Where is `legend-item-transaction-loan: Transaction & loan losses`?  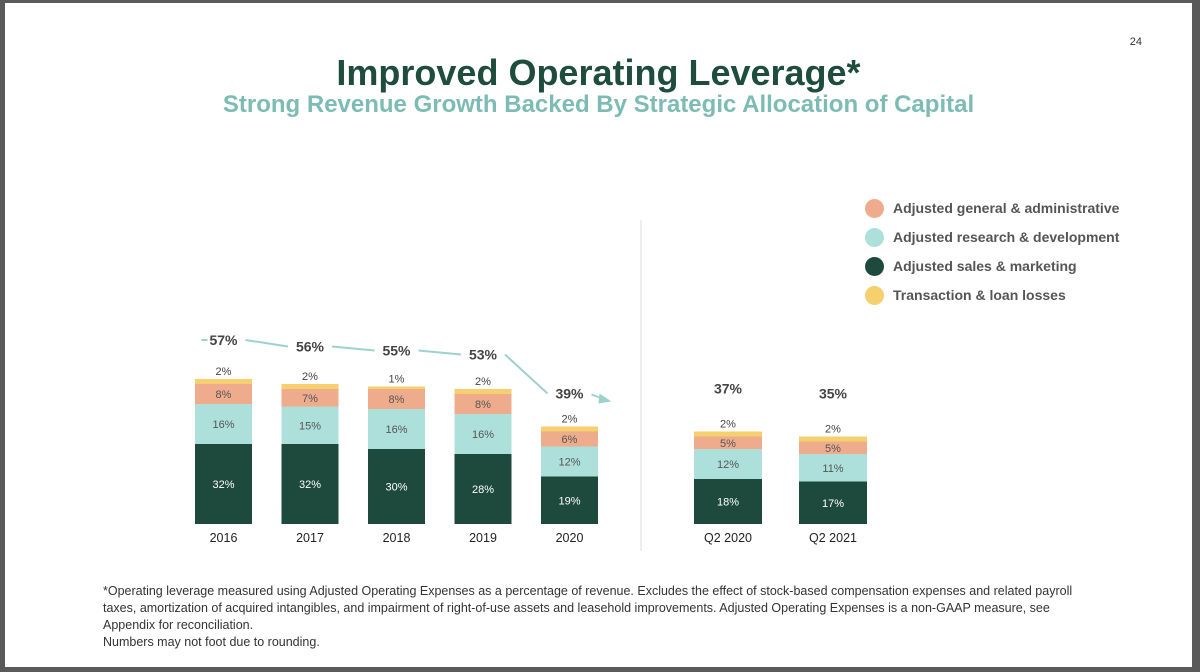 legend-item-transaction-loan: Transaction & loan losses is located at coordinates (992, 298).